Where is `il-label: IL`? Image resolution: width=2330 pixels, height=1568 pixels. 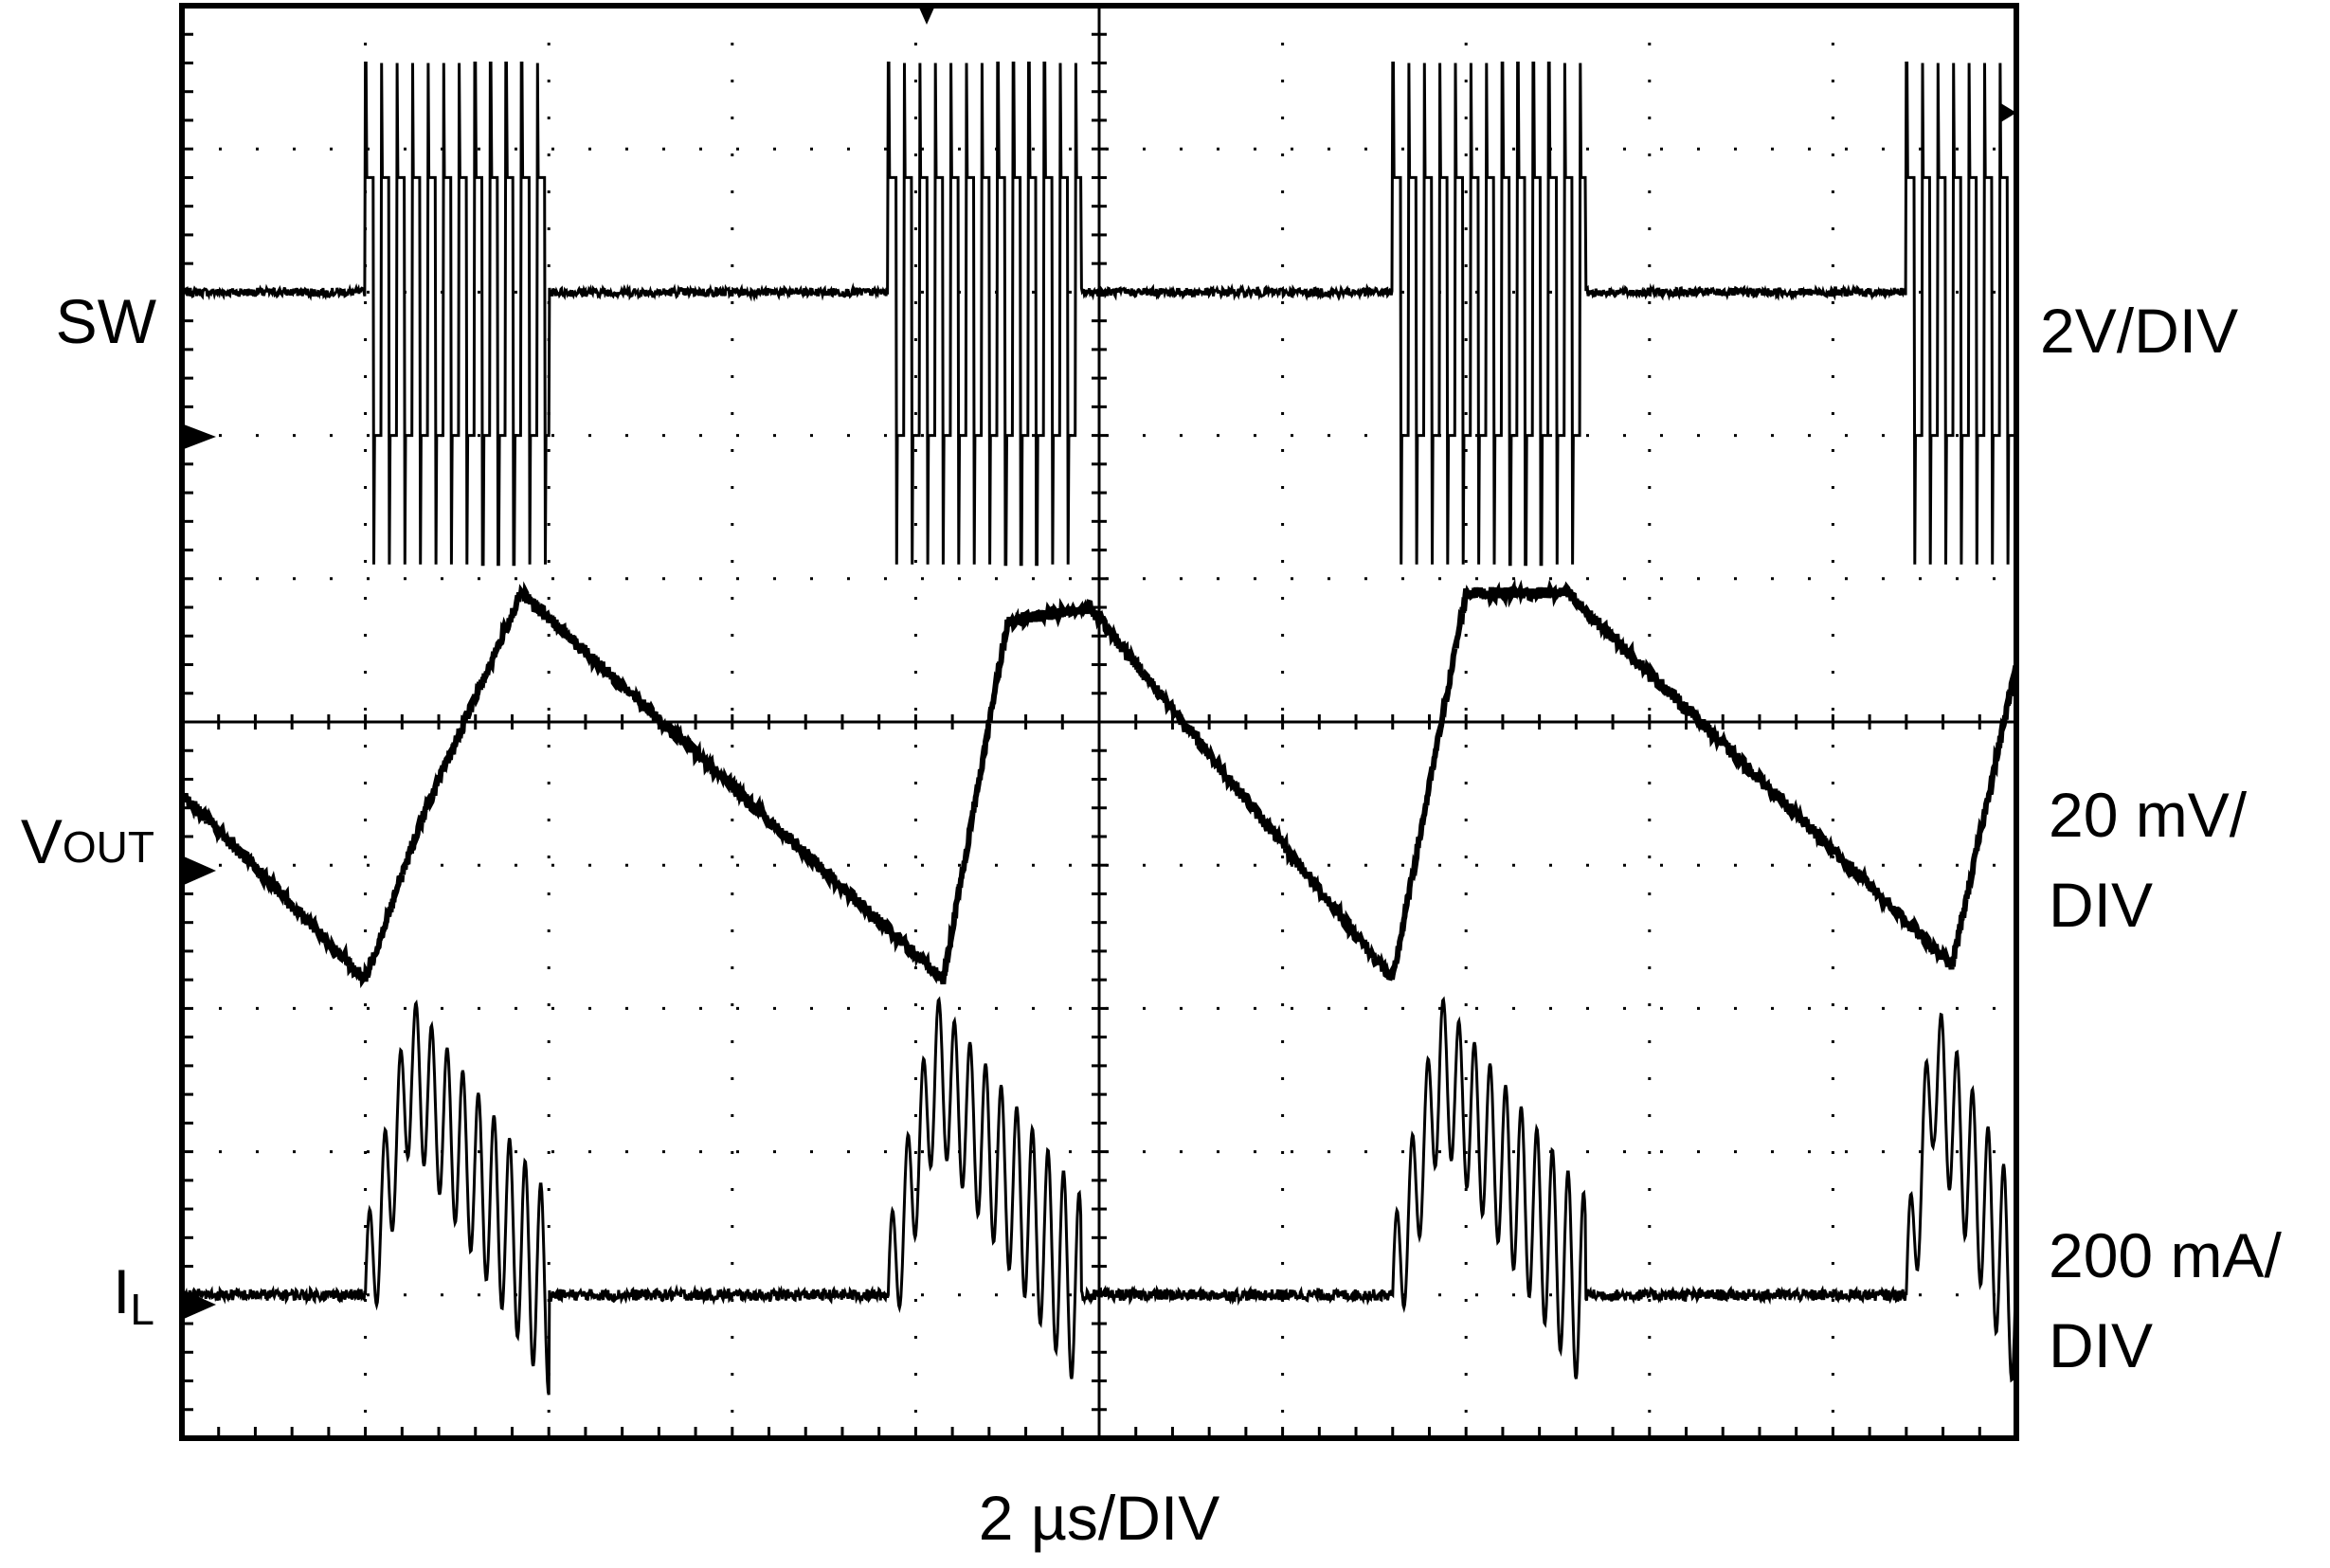 il-label: IL is located at coordinates (133, 1295).